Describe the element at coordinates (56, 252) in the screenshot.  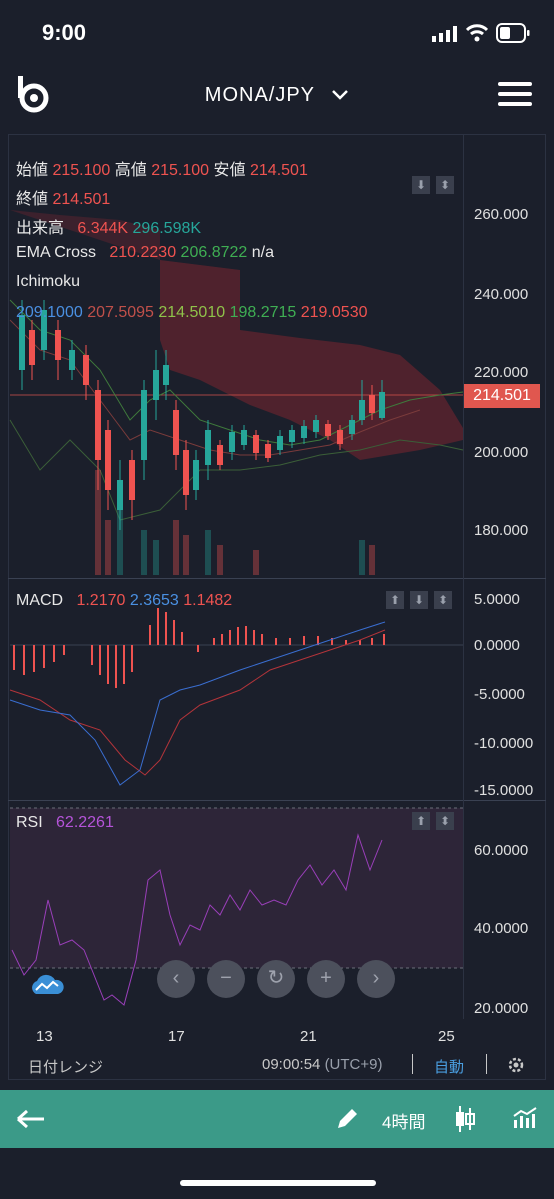
I see `ema-label: EMA Cross` at that location.